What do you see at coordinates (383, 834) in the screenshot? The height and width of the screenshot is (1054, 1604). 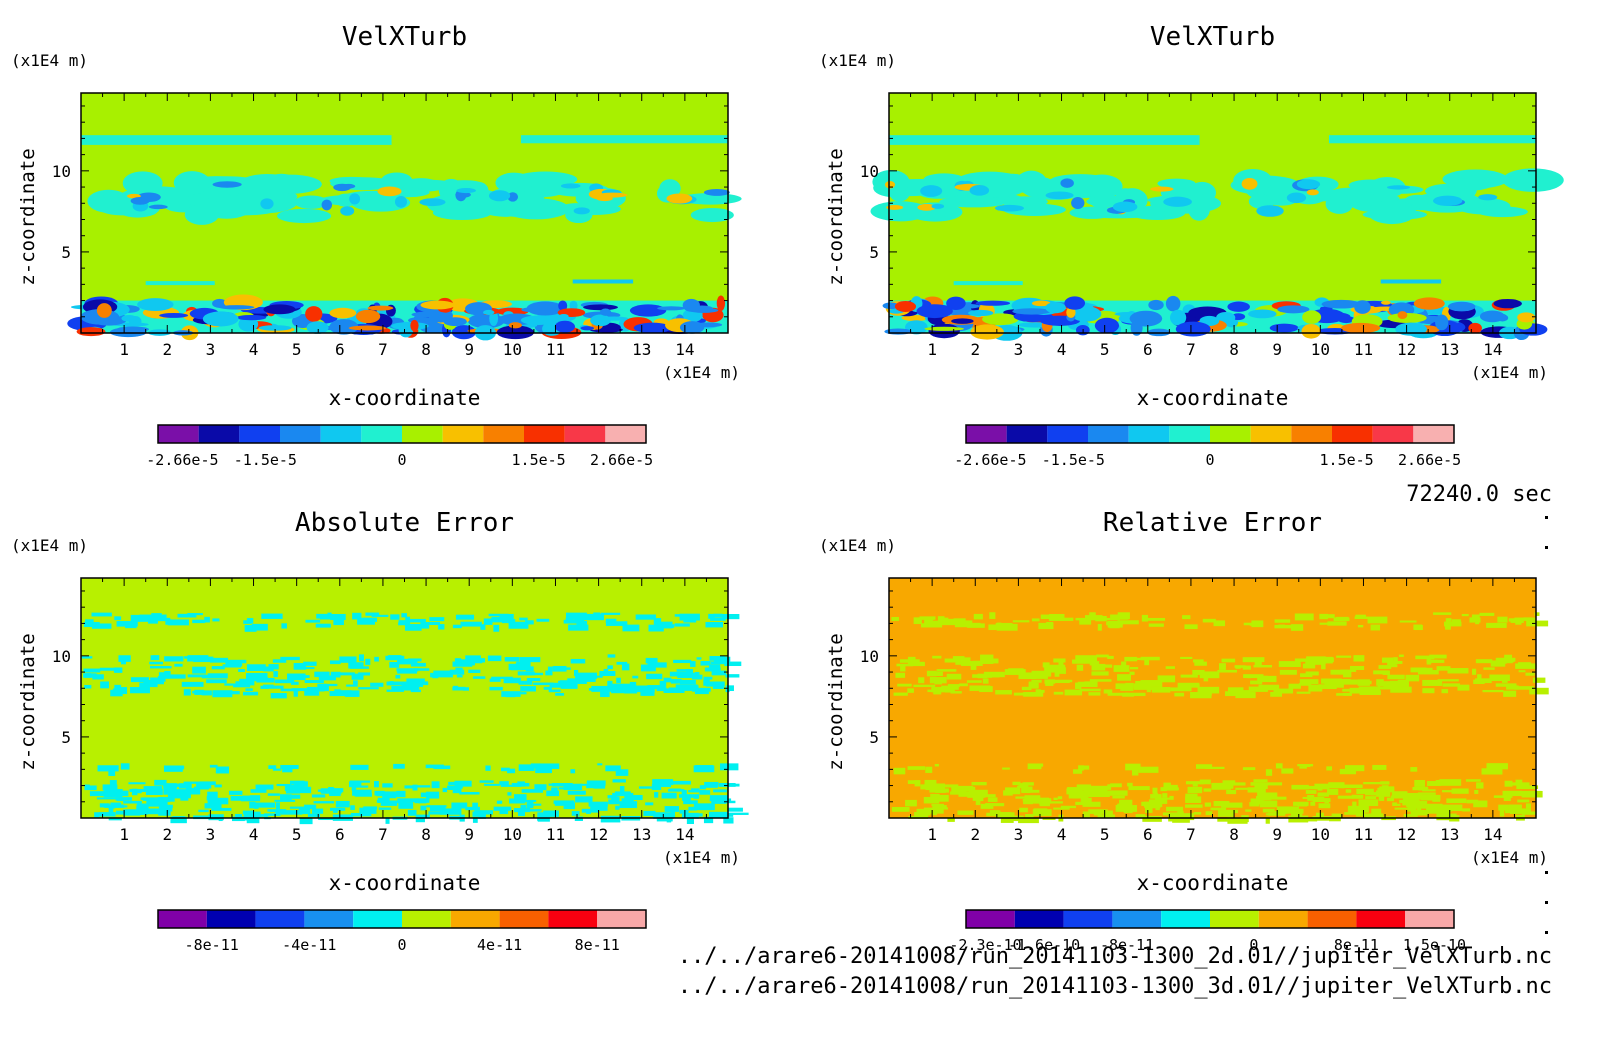 I see `x-tick-label: 7` at bounding box center [383, 834].